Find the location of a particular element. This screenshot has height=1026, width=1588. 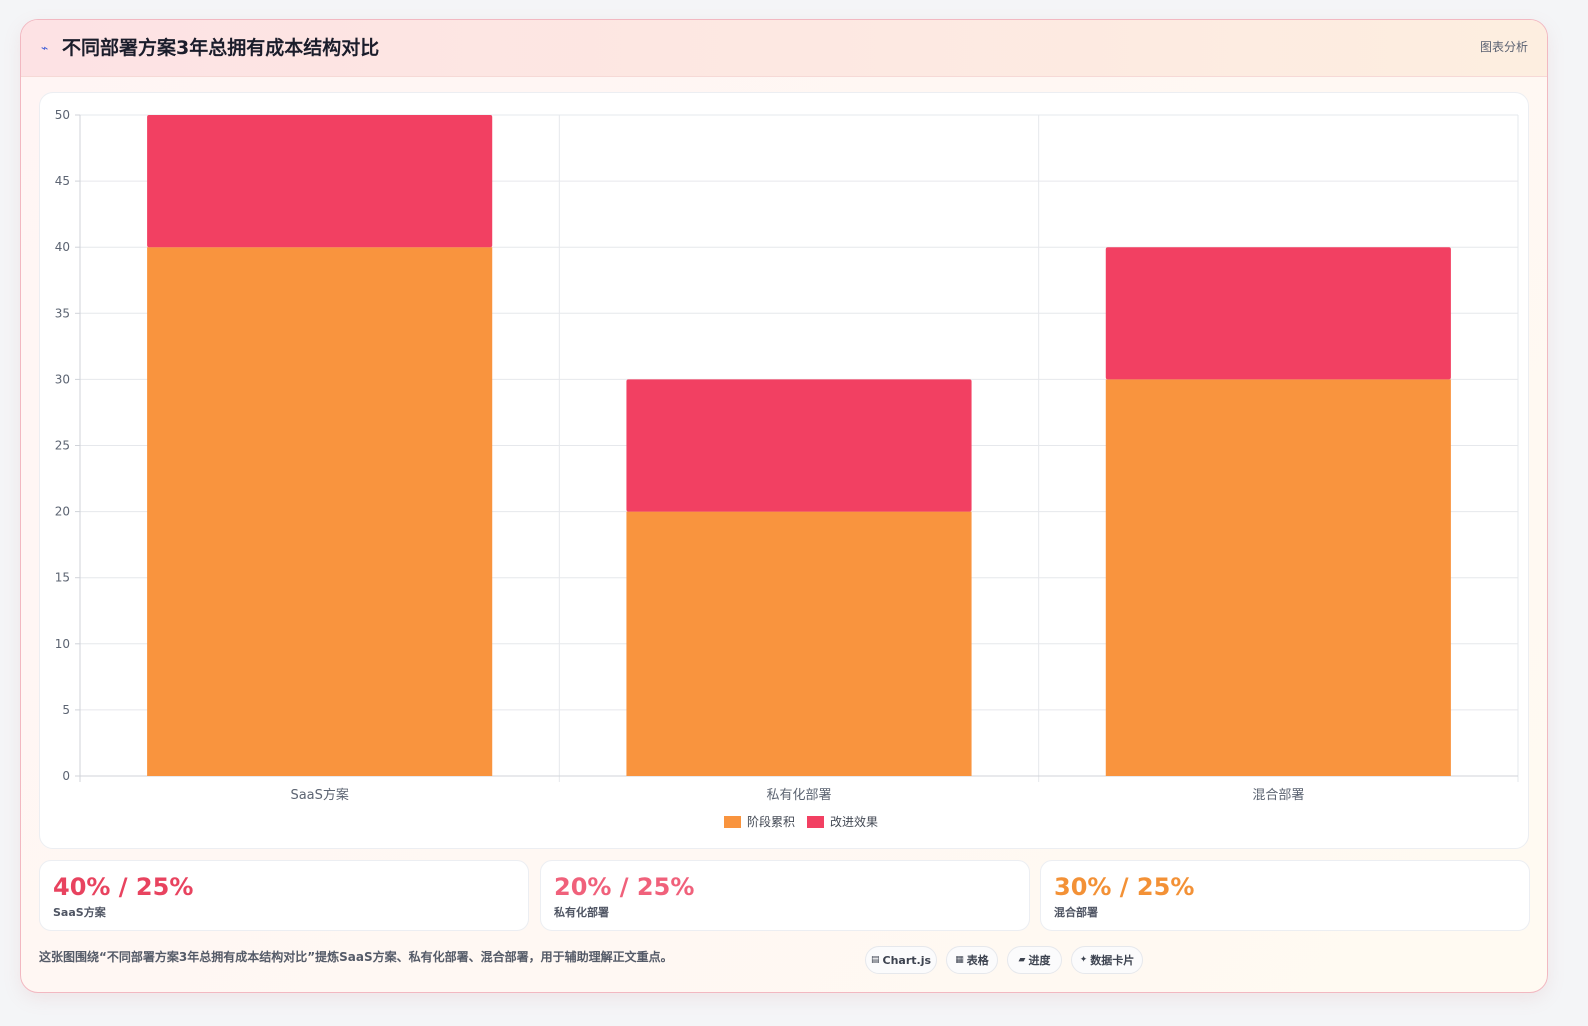

y-tick-label: 5 is located at coordinates (66, 710).